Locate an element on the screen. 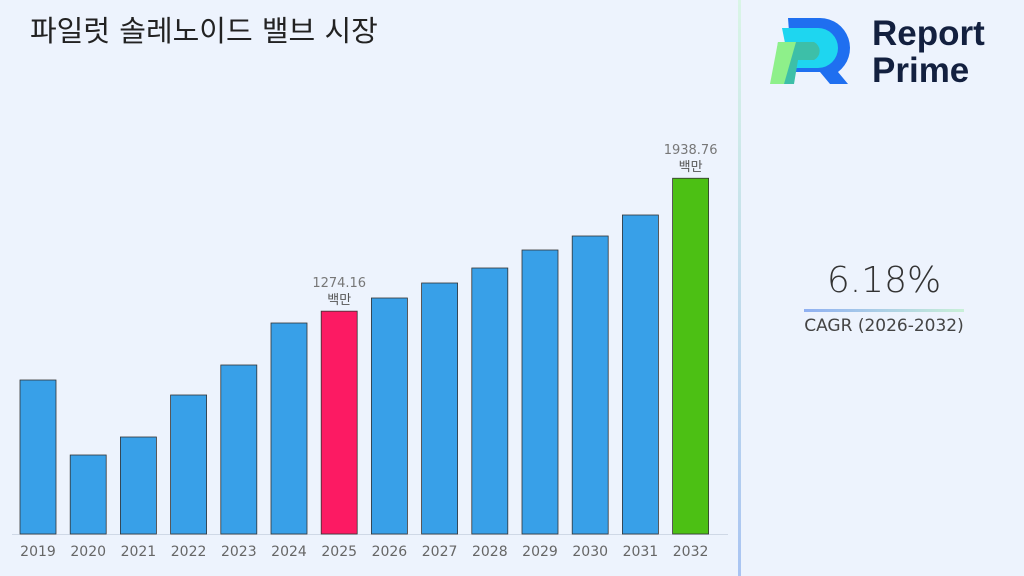  bar-2027 is located at coordinates (440, 408).